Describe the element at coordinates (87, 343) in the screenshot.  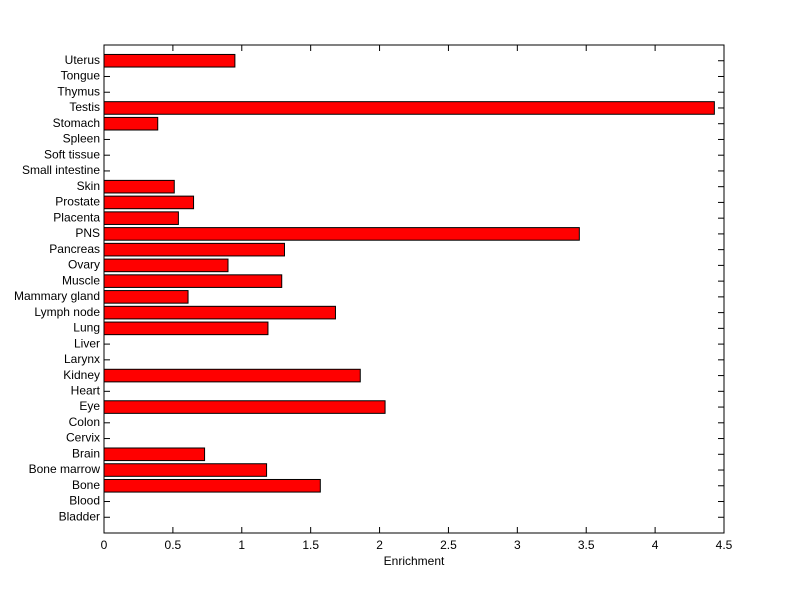
I see `y-tick-label: Liver` at that location.